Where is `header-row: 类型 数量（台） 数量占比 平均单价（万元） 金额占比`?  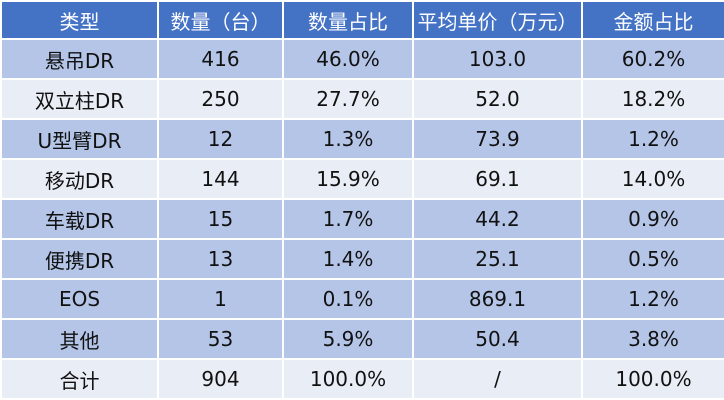 header-row: 类型 数量（台） 数量占比 平均单价（万元） 金额占比 is located at coordinates (362, 20).